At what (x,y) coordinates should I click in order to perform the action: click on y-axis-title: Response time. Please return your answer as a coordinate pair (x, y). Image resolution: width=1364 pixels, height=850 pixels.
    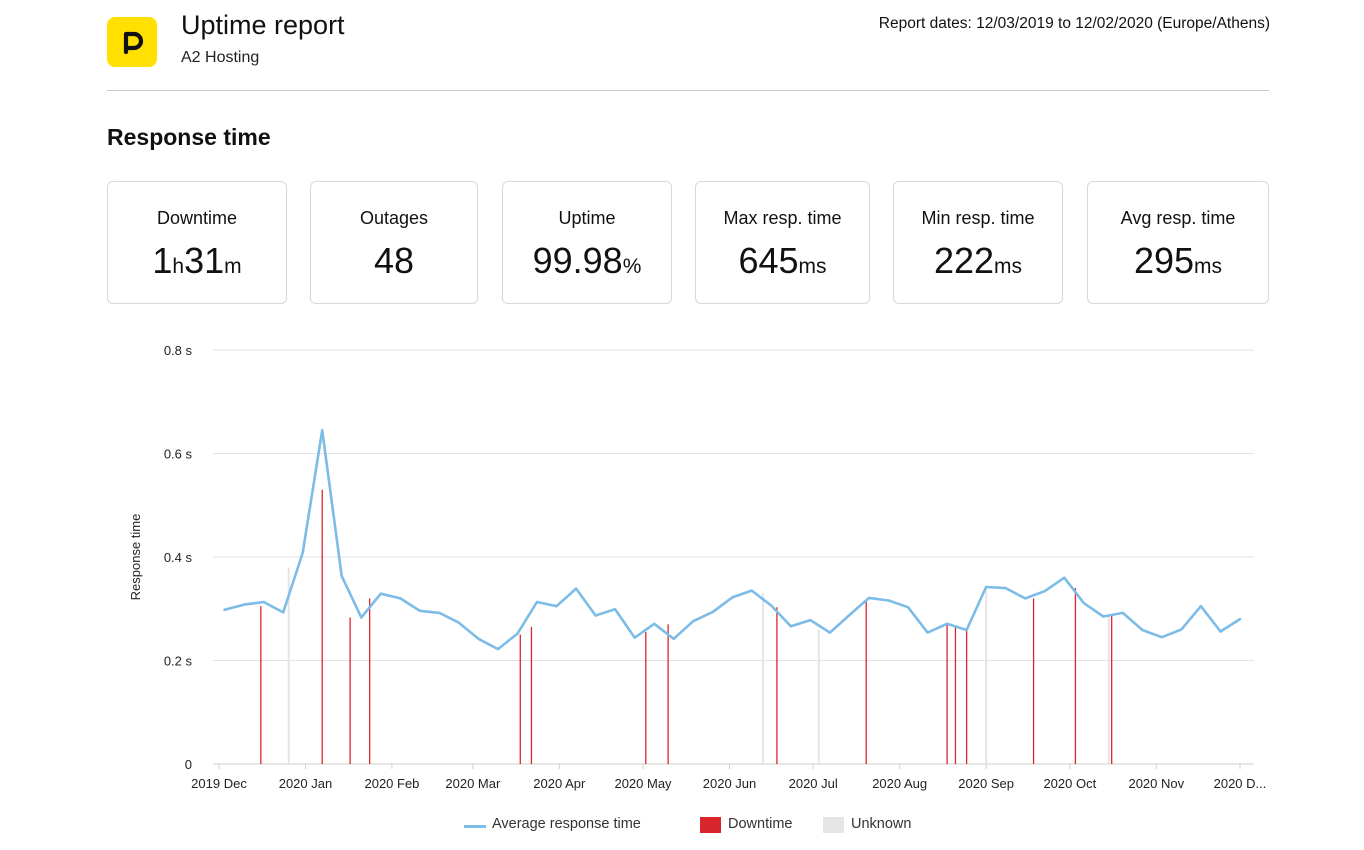
    Looking at the image, I should click on (135, 557).